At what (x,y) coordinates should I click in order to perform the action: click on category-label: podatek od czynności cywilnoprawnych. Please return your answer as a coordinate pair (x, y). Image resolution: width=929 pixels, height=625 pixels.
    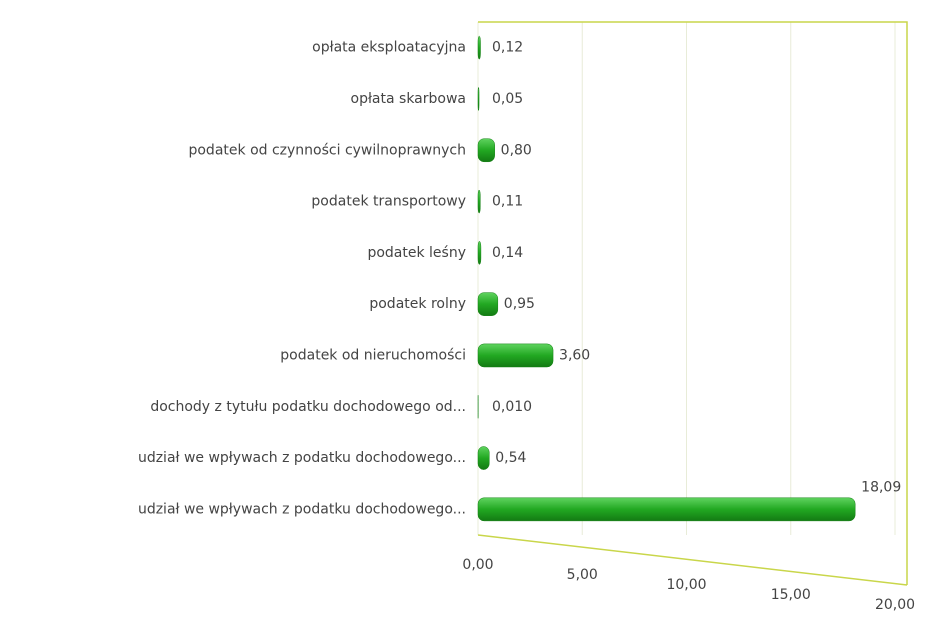
    Looking at the image, I should click on (327, 150).